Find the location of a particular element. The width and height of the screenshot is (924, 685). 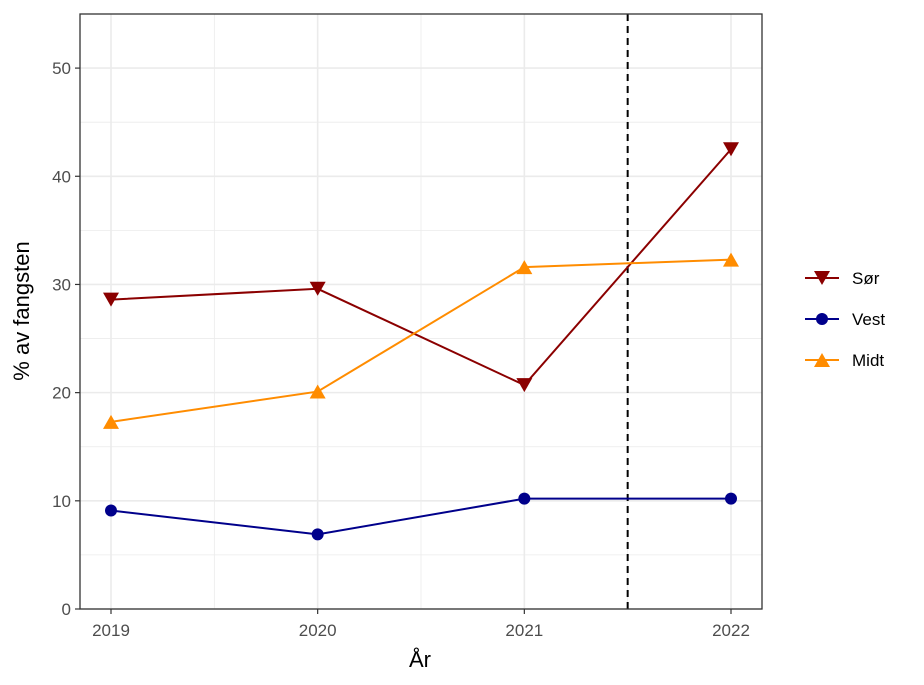

y-tick-label: 30 is located at coordinates (61, 284).